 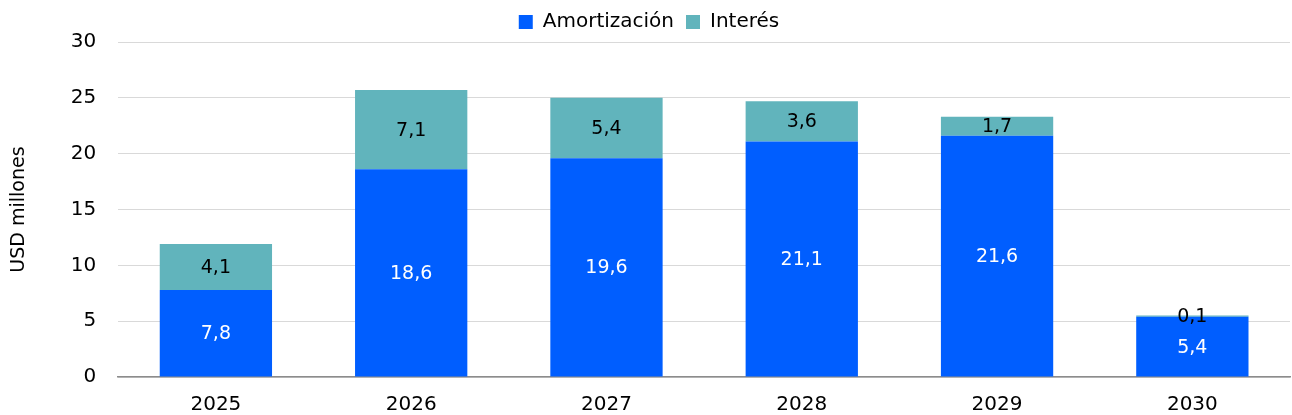 What do you see at coordinates (83, 40) in the screenshot?
I see `y-tick-label: 30` at bounding box center [83, 40].